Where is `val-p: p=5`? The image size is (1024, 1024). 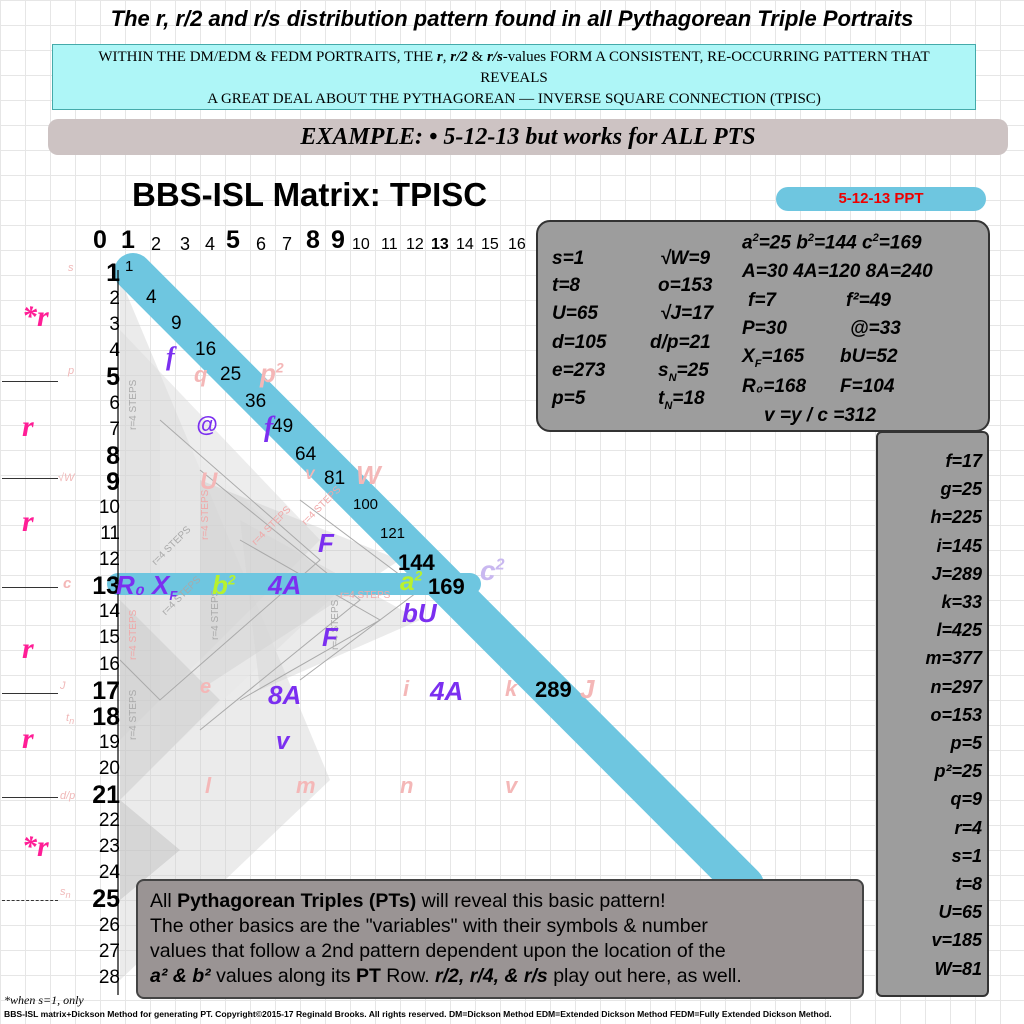 val-p: p=5 is located at coordinates (569, 398).